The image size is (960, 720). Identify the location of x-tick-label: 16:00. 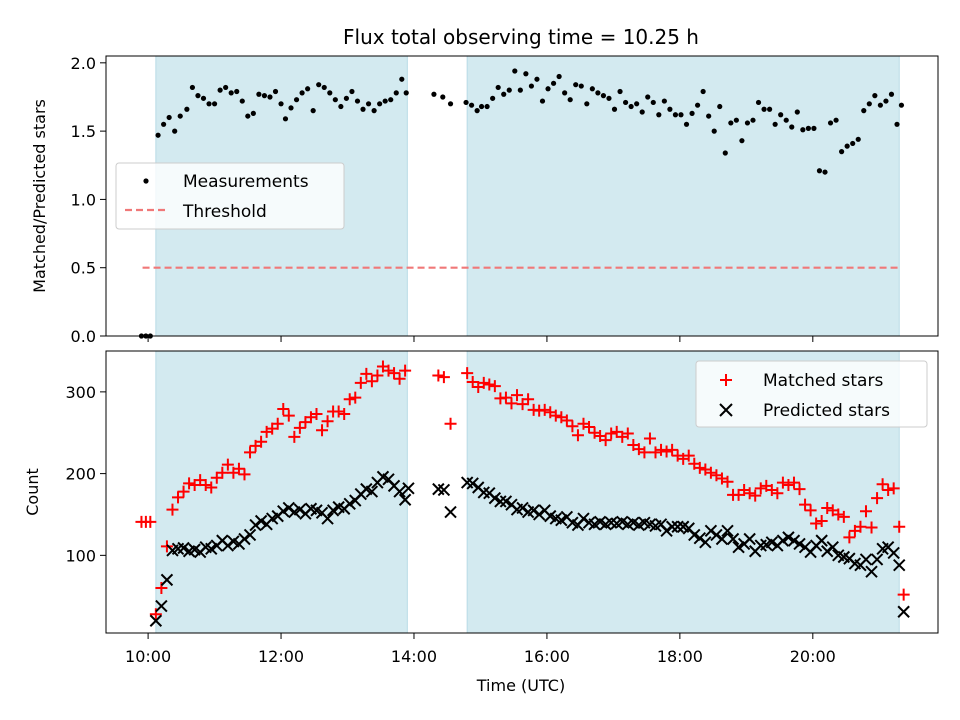
(547, 656).